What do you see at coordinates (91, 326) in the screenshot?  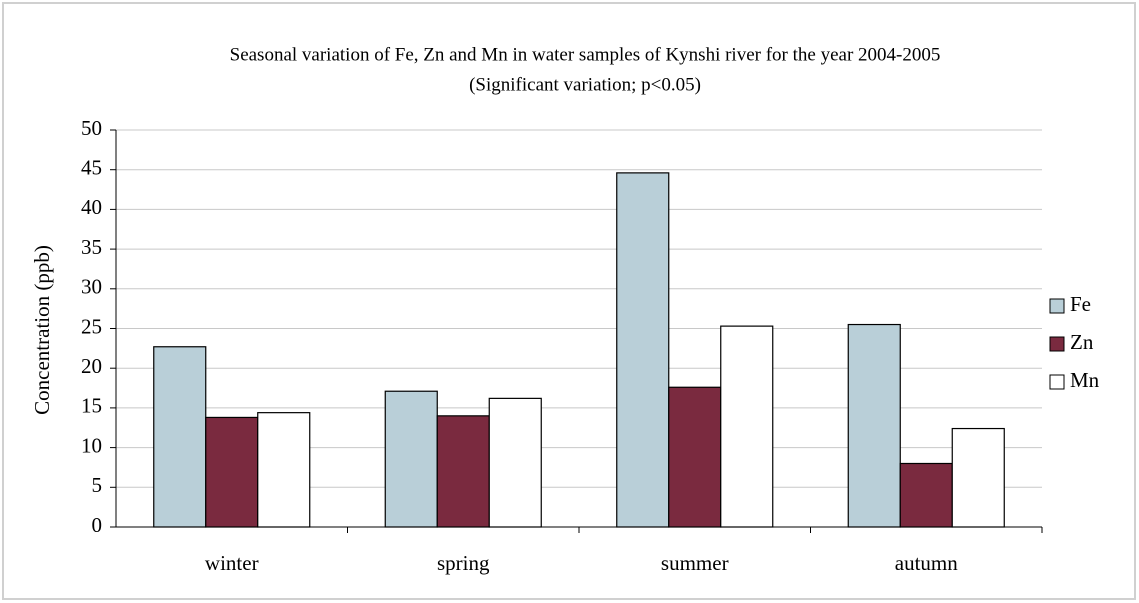 I see `y-tick-label: 25` at bounding box center [91, 326].